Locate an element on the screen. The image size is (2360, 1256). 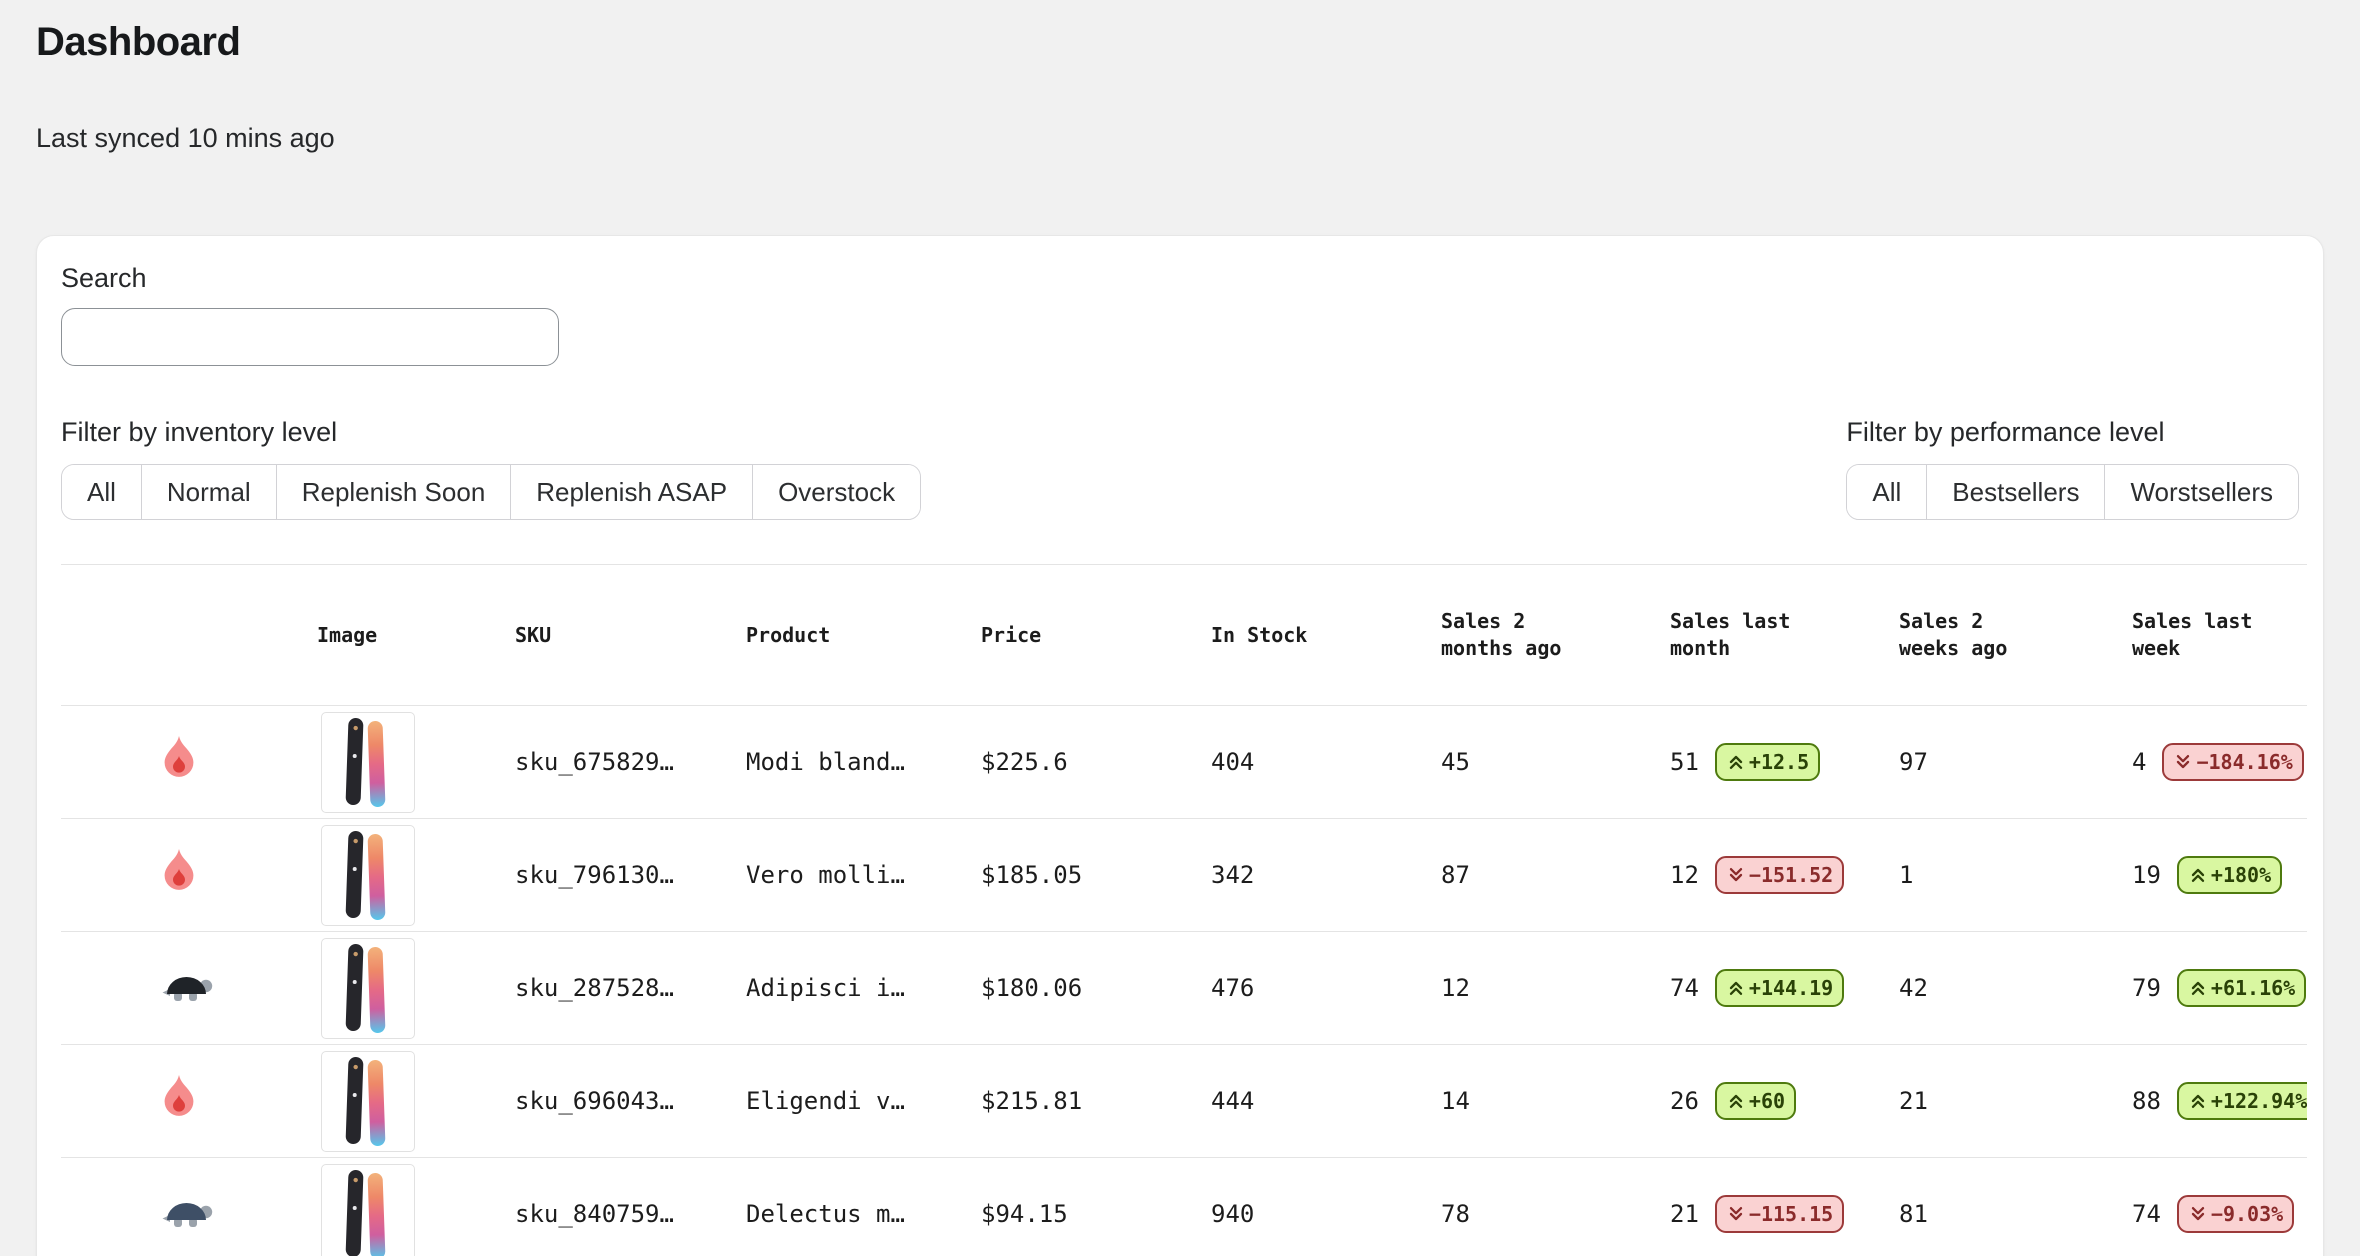
inventory-filter-option-all: All is located at coordinates (101, 492).